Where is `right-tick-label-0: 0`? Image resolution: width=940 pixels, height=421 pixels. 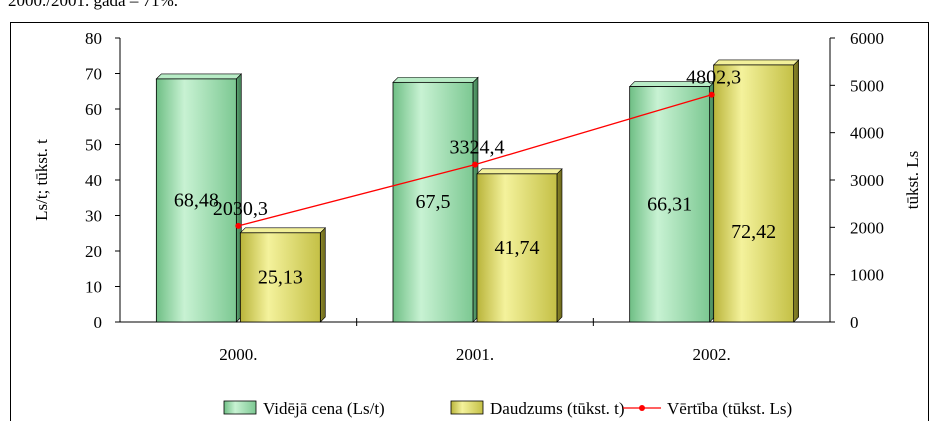
right-tick-label-0: 0 is located at coordinates (854, 322).